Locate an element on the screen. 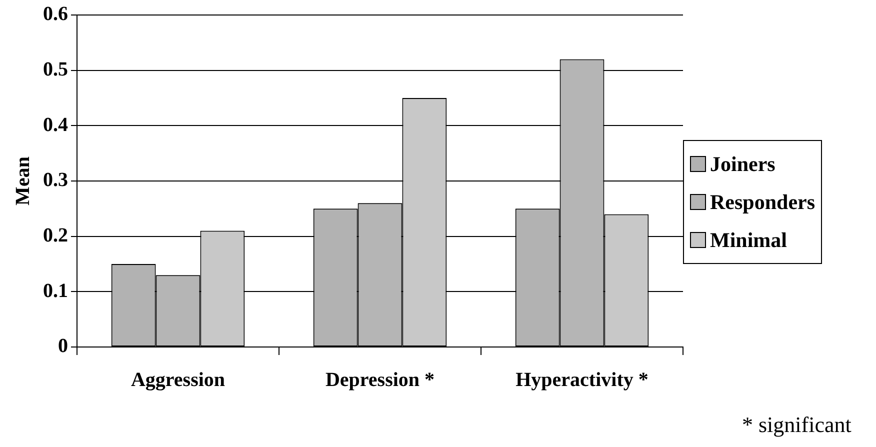 The image size is (876, 447). y-tick-label: 0.5 is located at coordinates (55, 69).